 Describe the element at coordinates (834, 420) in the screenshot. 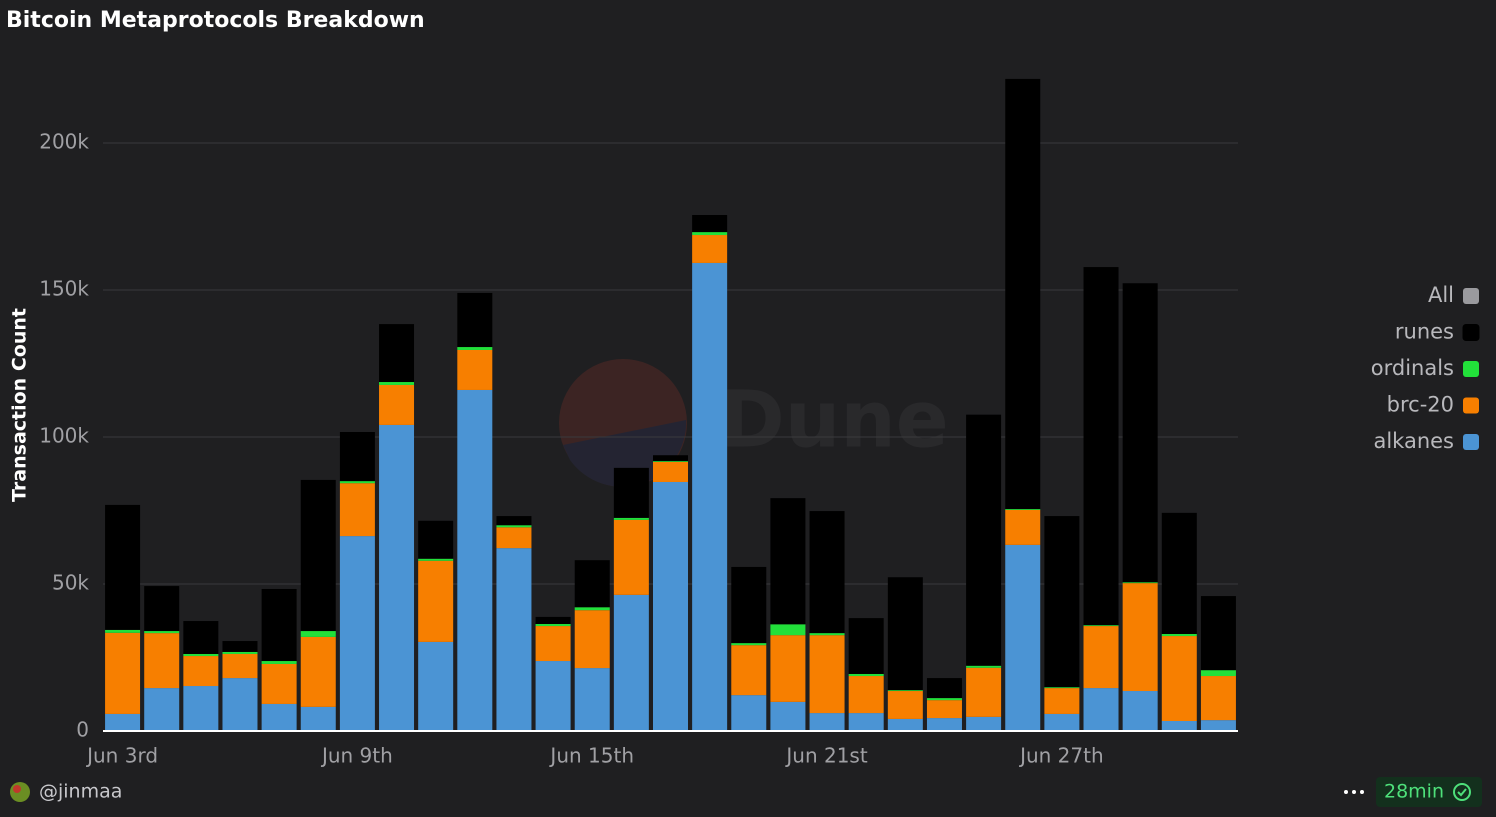

I see `watermark-text: Dune` at that location.